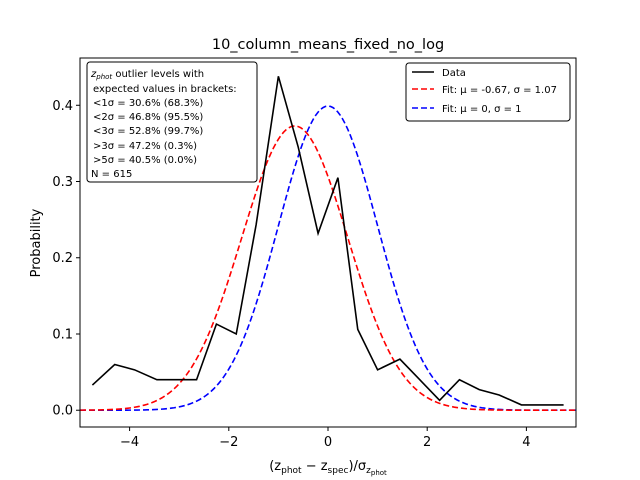 This screenshot has width=640, height=480. I want to click on x-axis-label: (zphot − zspec)/σzphot, so click(328, 468).